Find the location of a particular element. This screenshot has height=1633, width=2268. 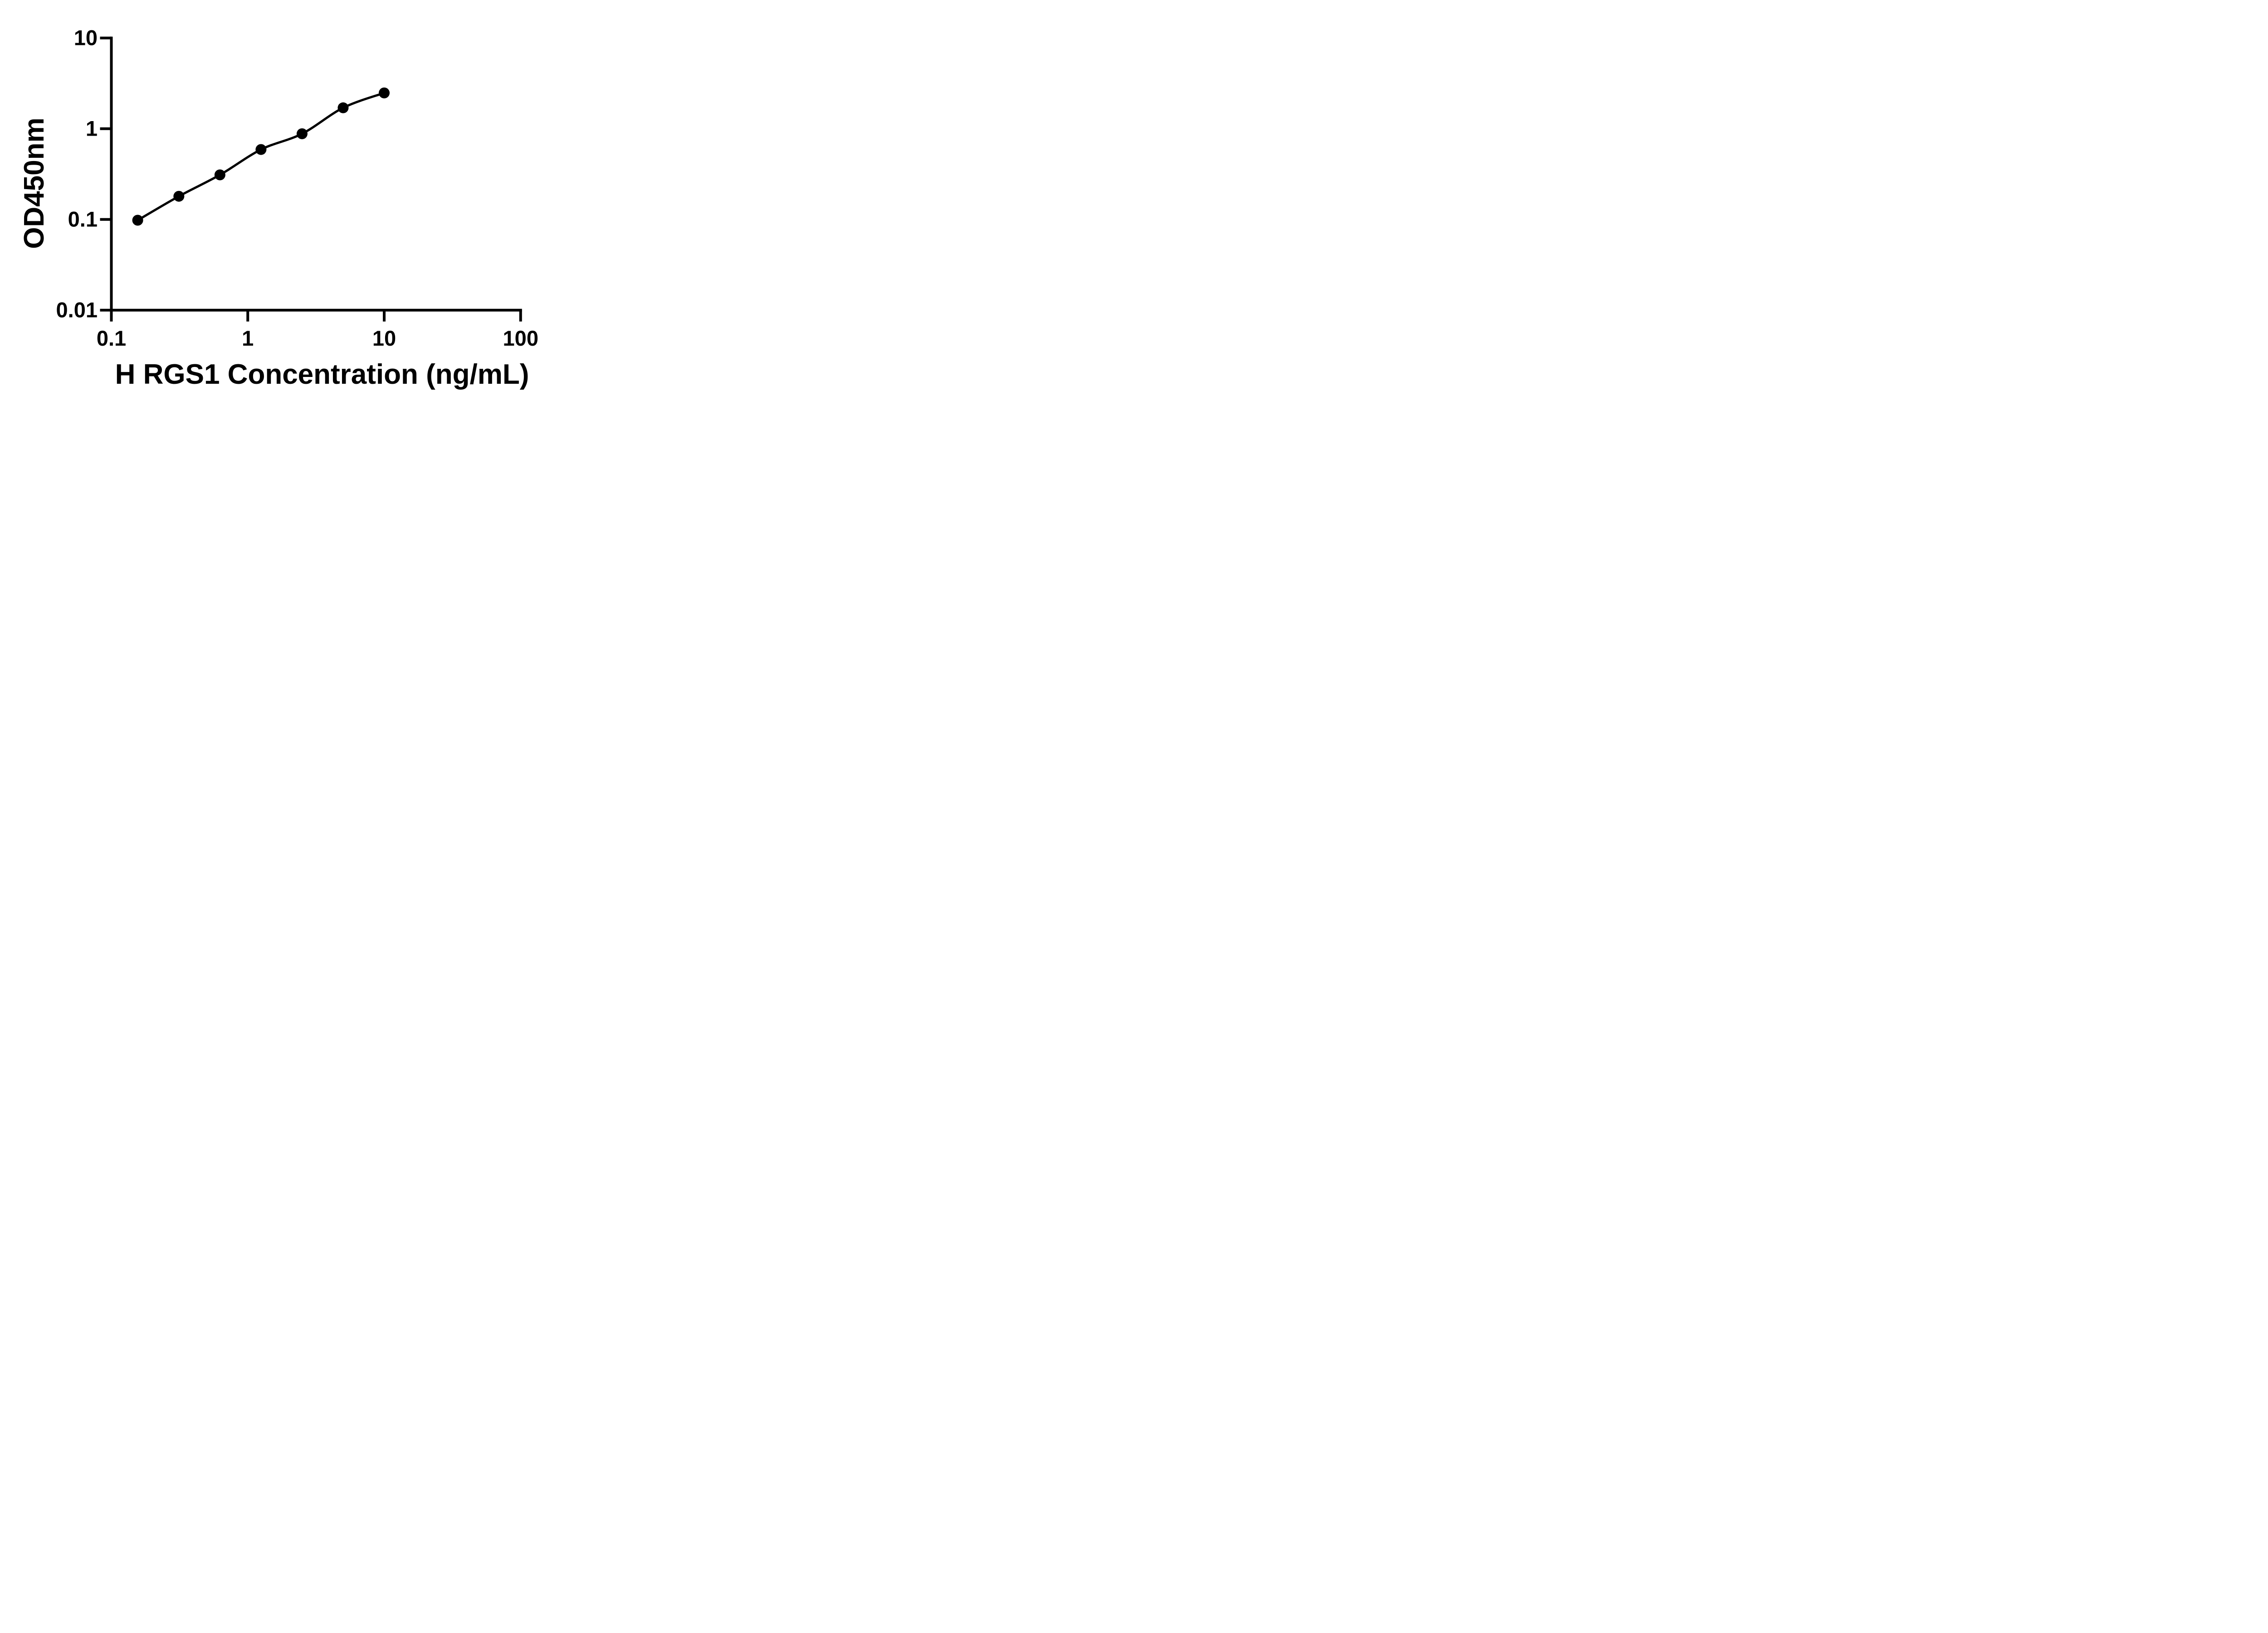

x-tick-label: 0.1 is located at coordinates (112, 338).